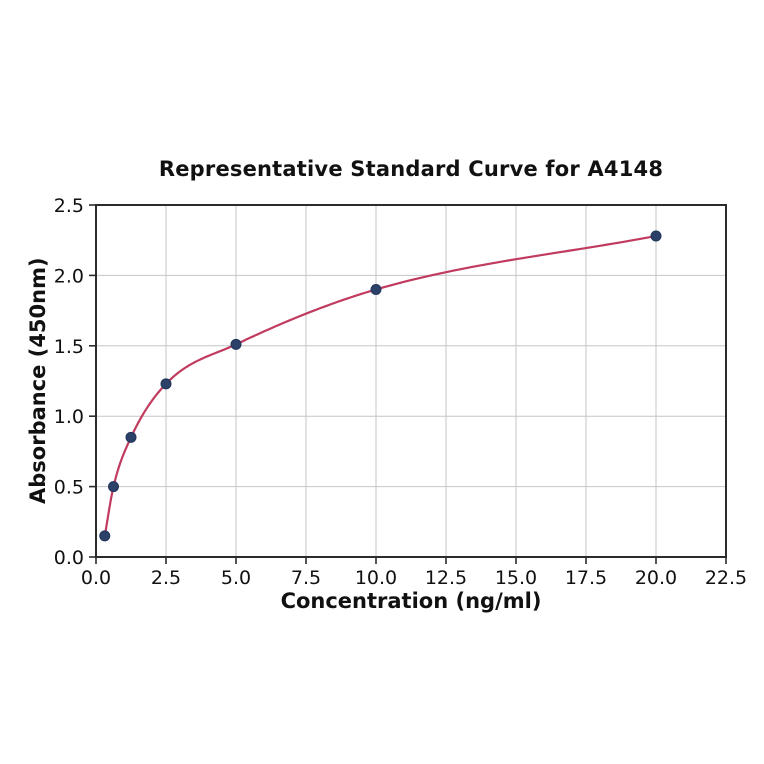  I want to click on y-tick-label: 0.0, so click(69, 558).